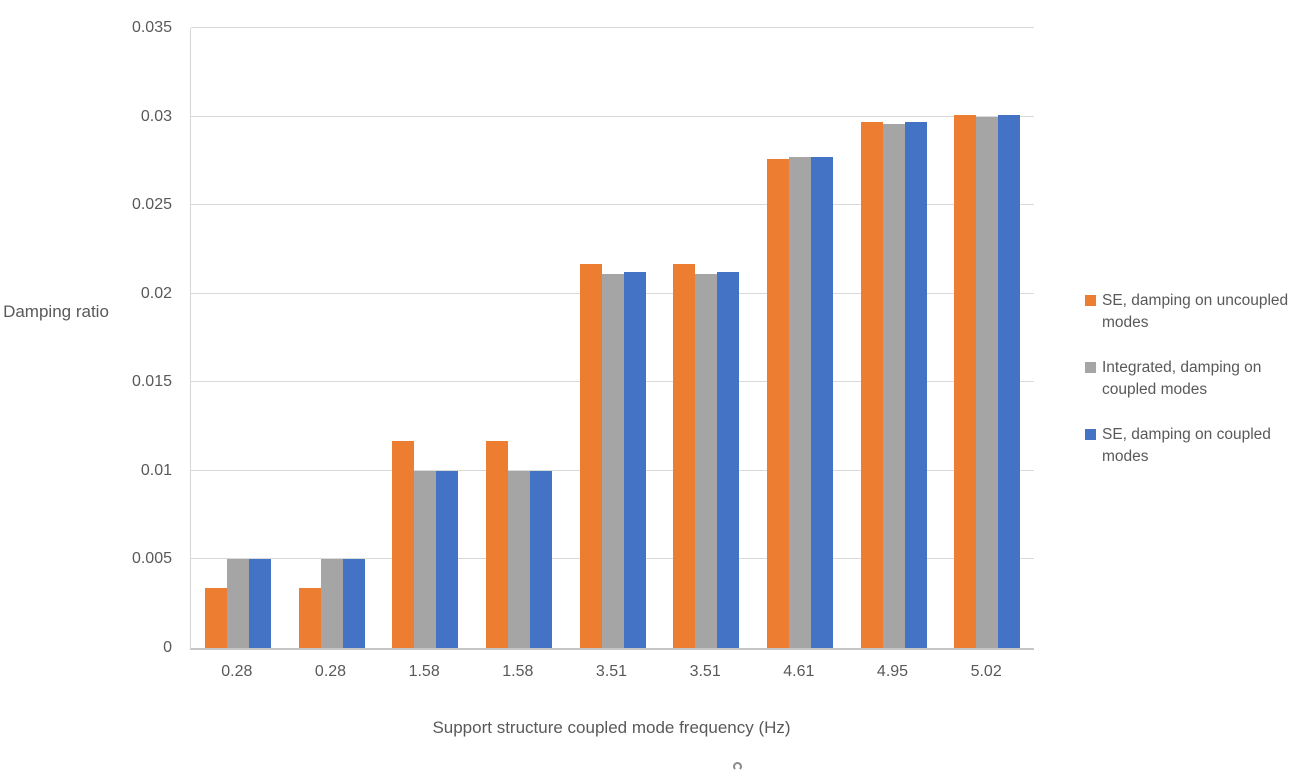 This screenshot has height=771, width=1296. I want to click on bar-series2-group8, so click(893, 385).